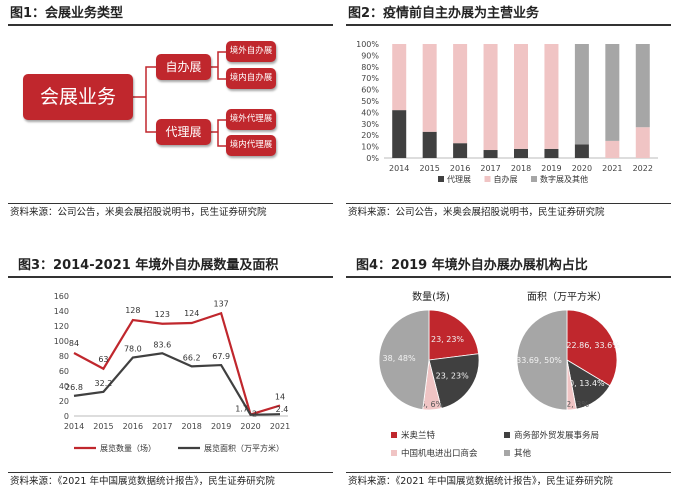 This screenshot has height=493, width=678. What do you see at coordinates (162, 426) in the screenshot?
I see `x-tick-label: 2017` at bounding box center [162, 426].